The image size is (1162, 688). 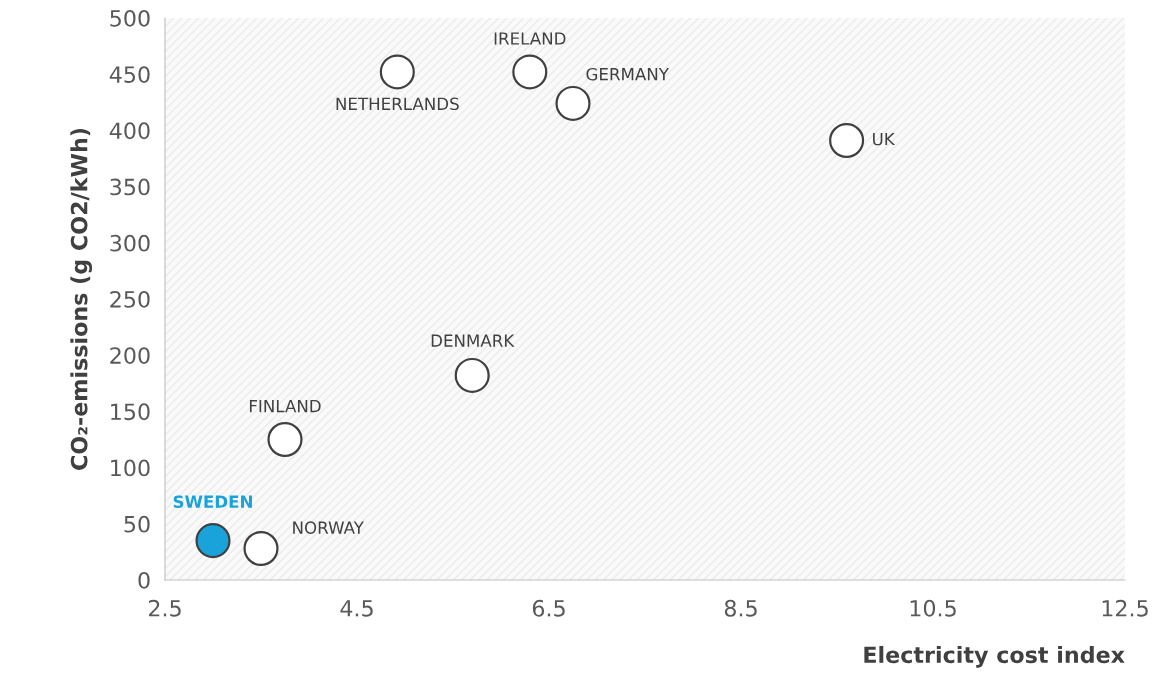 I want to click on y-tick-label: 150, so click(x=130, y=412).